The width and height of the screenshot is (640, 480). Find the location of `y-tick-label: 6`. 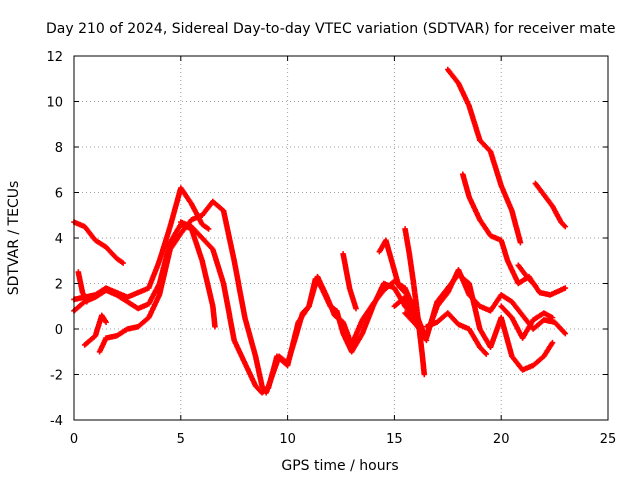

y-tick-label: 6 is located at coordinates (59, 194).